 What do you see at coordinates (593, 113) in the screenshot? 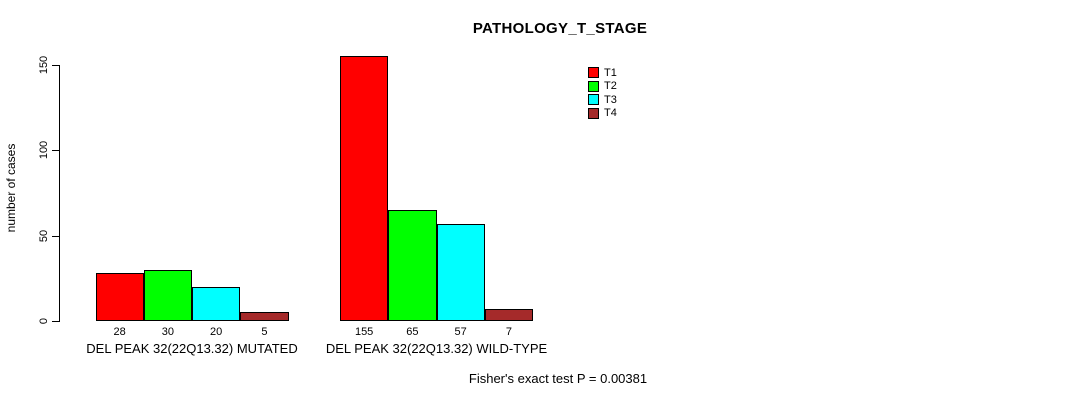
I see `legend-swatch-t4` at bounding box center [593, 113].